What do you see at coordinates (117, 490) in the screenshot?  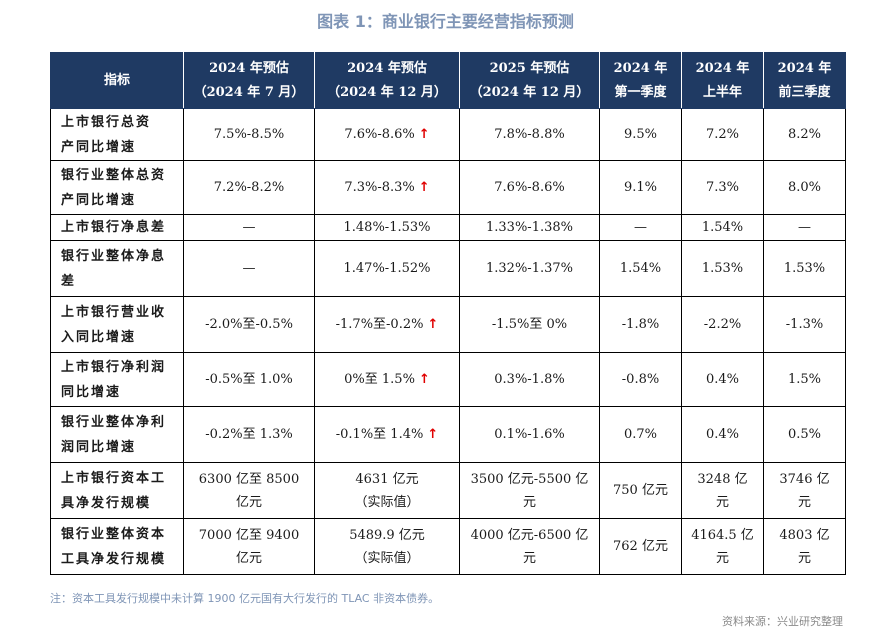 I see `row-label-cell: 上市银行资本工 具净发行规模` at bounding box center [117, 490].